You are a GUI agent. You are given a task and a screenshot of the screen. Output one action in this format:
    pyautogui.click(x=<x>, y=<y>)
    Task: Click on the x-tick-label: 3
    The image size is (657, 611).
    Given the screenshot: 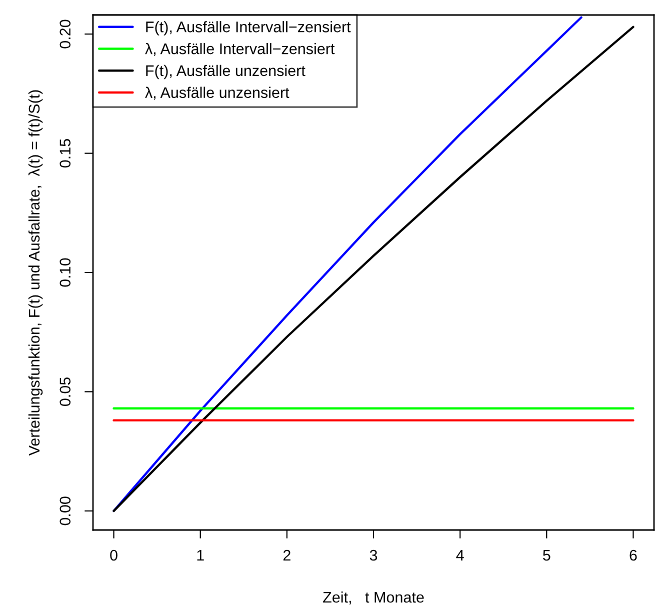 What is the action you would take?
    pyautogui.click(x=374, y=555)
    